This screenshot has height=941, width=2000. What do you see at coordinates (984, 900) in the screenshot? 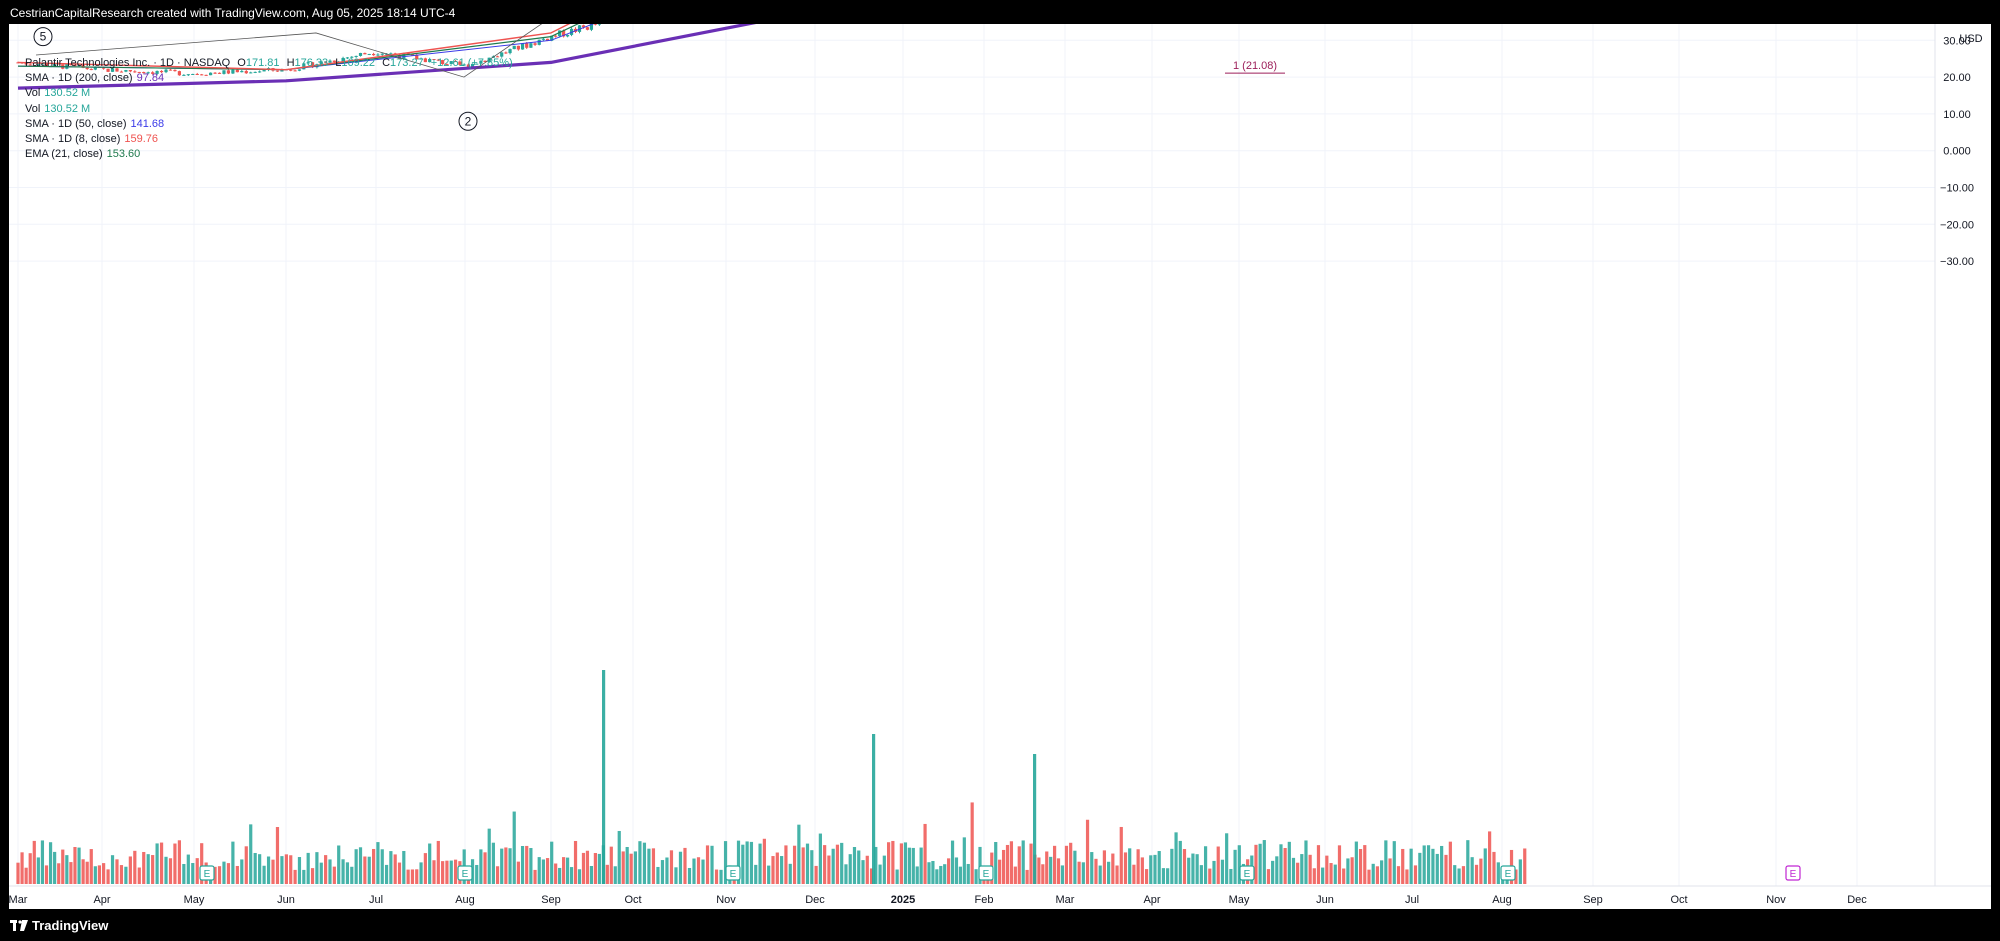
I see `time-axis-label: Feb` at bounding box center [984, 900].